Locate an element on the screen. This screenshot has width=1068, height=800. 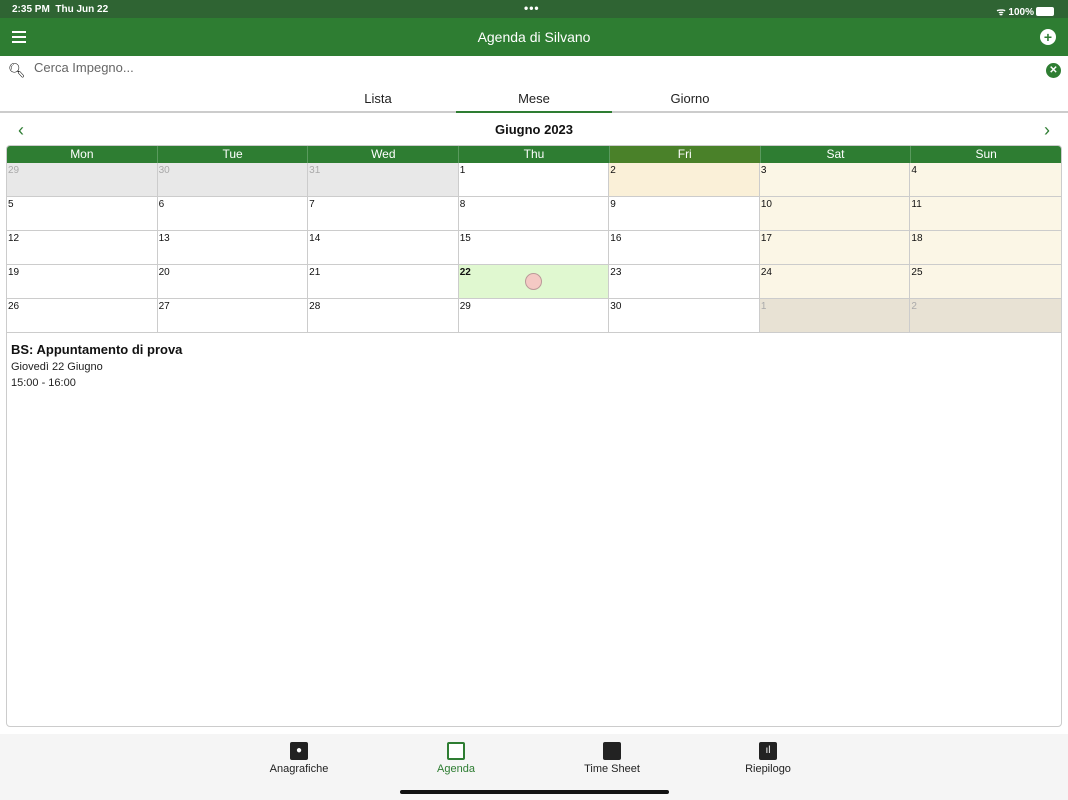
day-number: 18 is located at coordinates (917, 238).